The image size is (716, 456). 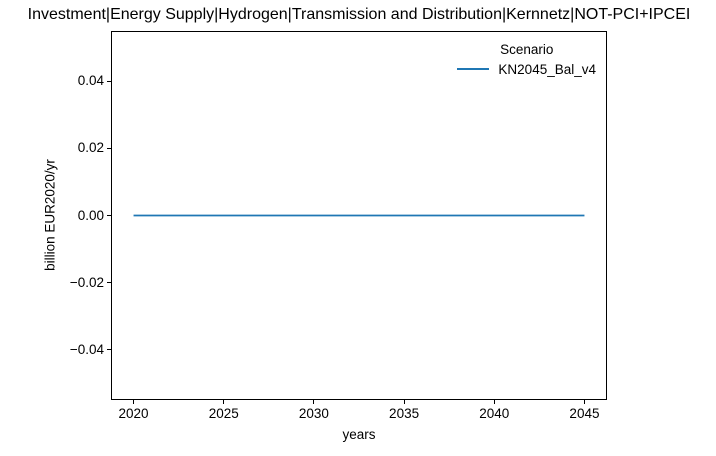 What do you see at coordinates (547, 69) in the screenshot?
I see `legend-entry-label: KN2045_Bal_v4` at bounding box center [547, 69].